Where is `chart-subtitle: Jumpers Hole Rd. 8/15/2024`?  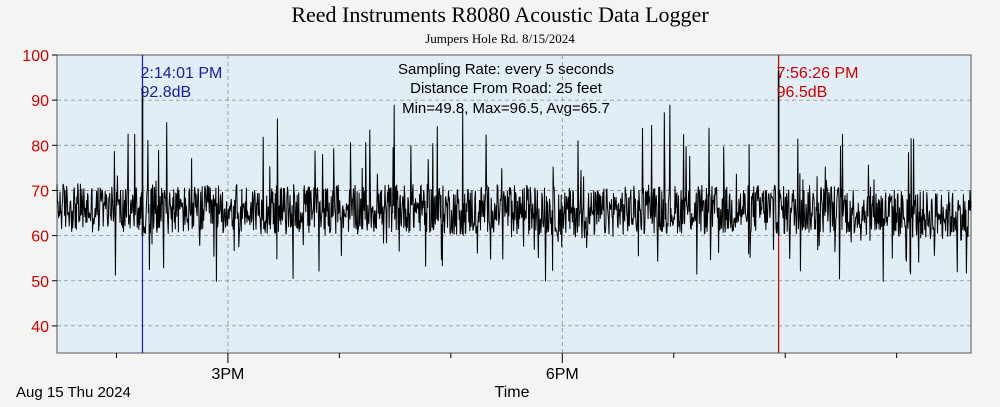
chart-subtitle: Jumpers Hole Rd. 8/15/2024 is located at coordinates (500, 38).